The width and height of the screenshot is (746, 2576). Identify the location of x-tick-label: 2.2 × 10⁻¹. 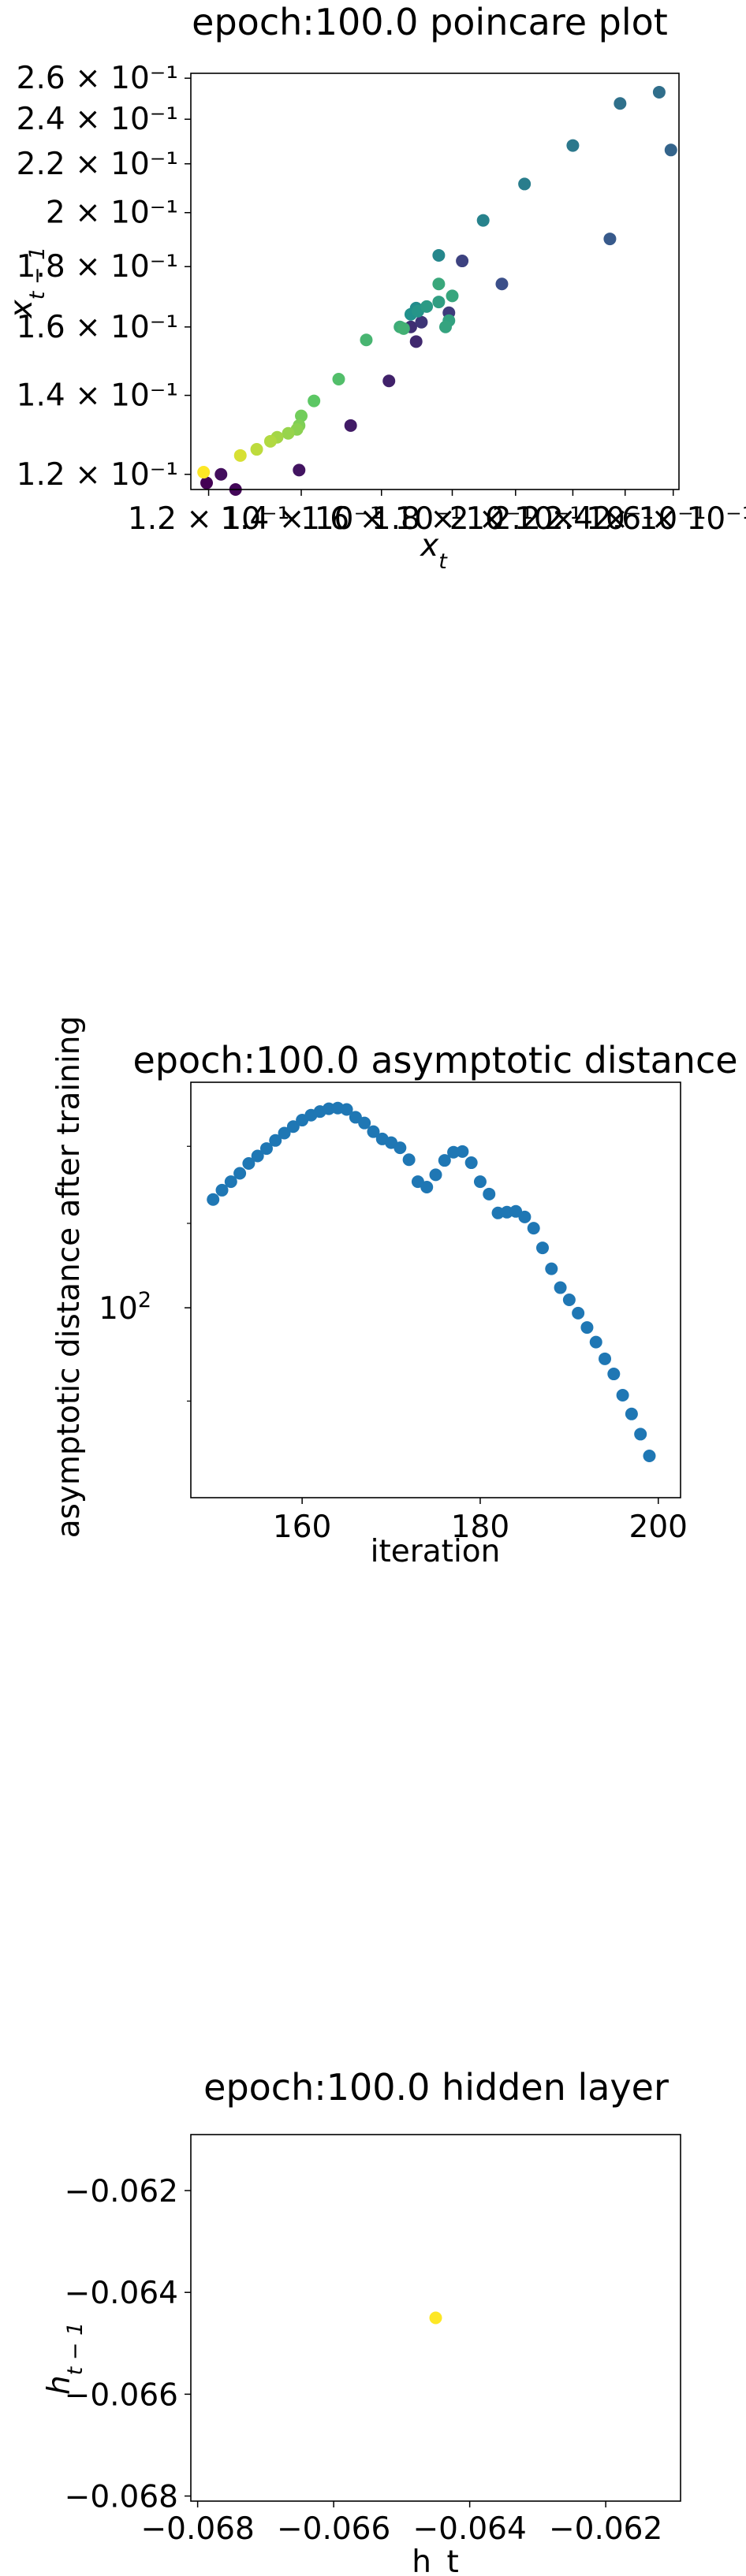
(573, 519).